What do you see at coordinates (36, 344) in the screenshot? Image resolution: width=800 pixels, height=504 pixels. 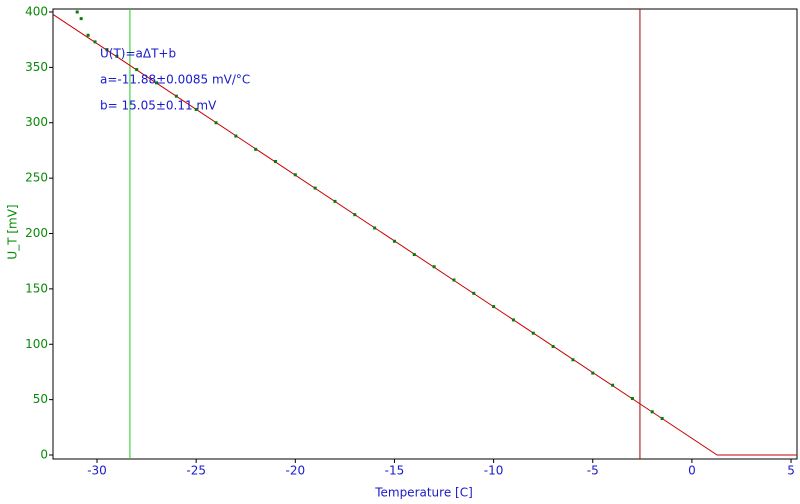 I see `y-tick-label: 100` at bounding box center [36, 344].